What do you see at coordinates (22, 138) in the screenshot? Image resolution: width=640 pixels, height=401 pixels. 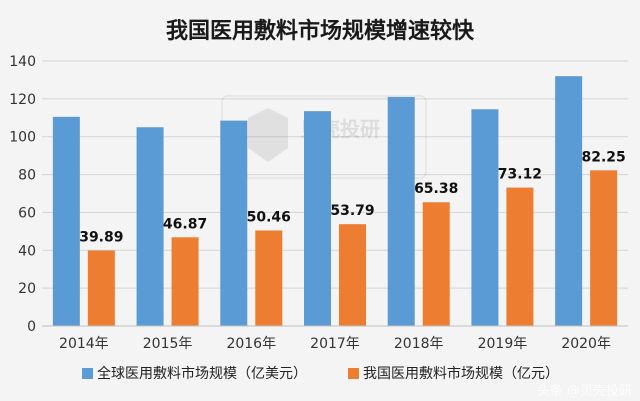 I see `y-tick-label: 100` at bounding box center [22, 138].